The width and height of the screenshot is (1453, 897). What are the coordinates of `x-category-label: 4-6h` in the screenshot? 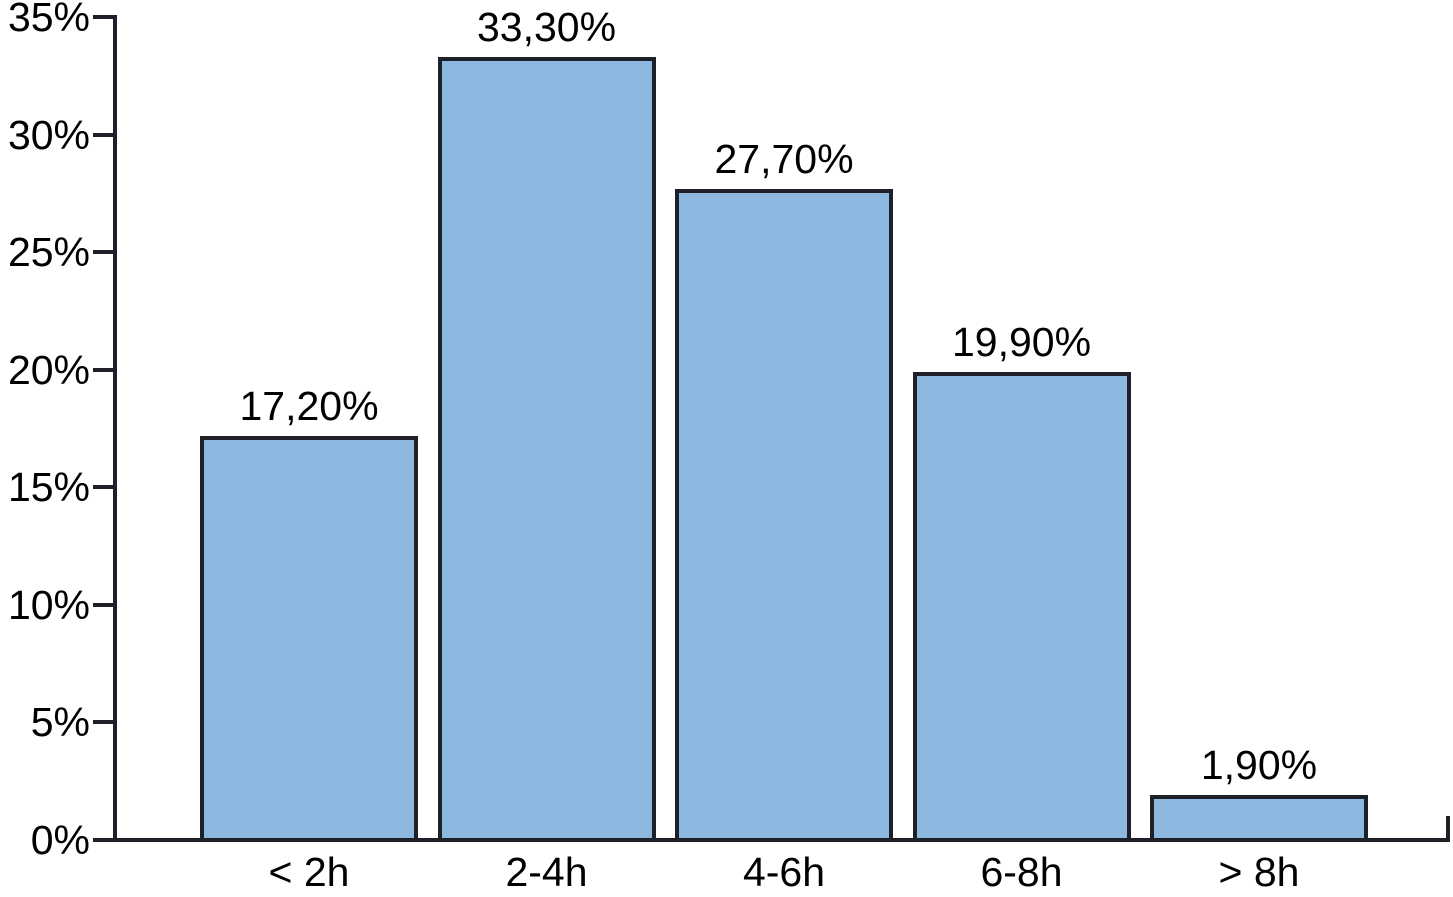 It's located at (784, 872).